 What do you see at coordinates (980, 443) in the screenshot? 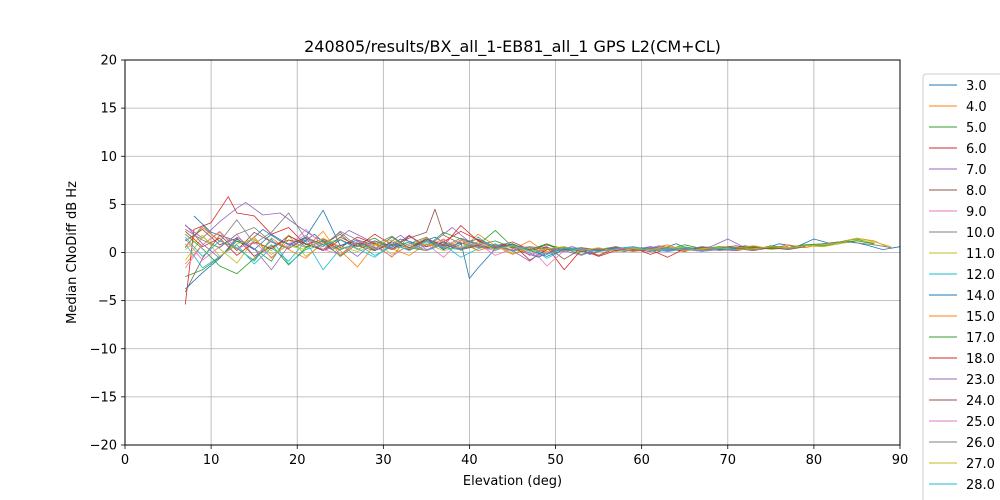
I see `legend-label: 26.0` at bounding box center [980, 443].